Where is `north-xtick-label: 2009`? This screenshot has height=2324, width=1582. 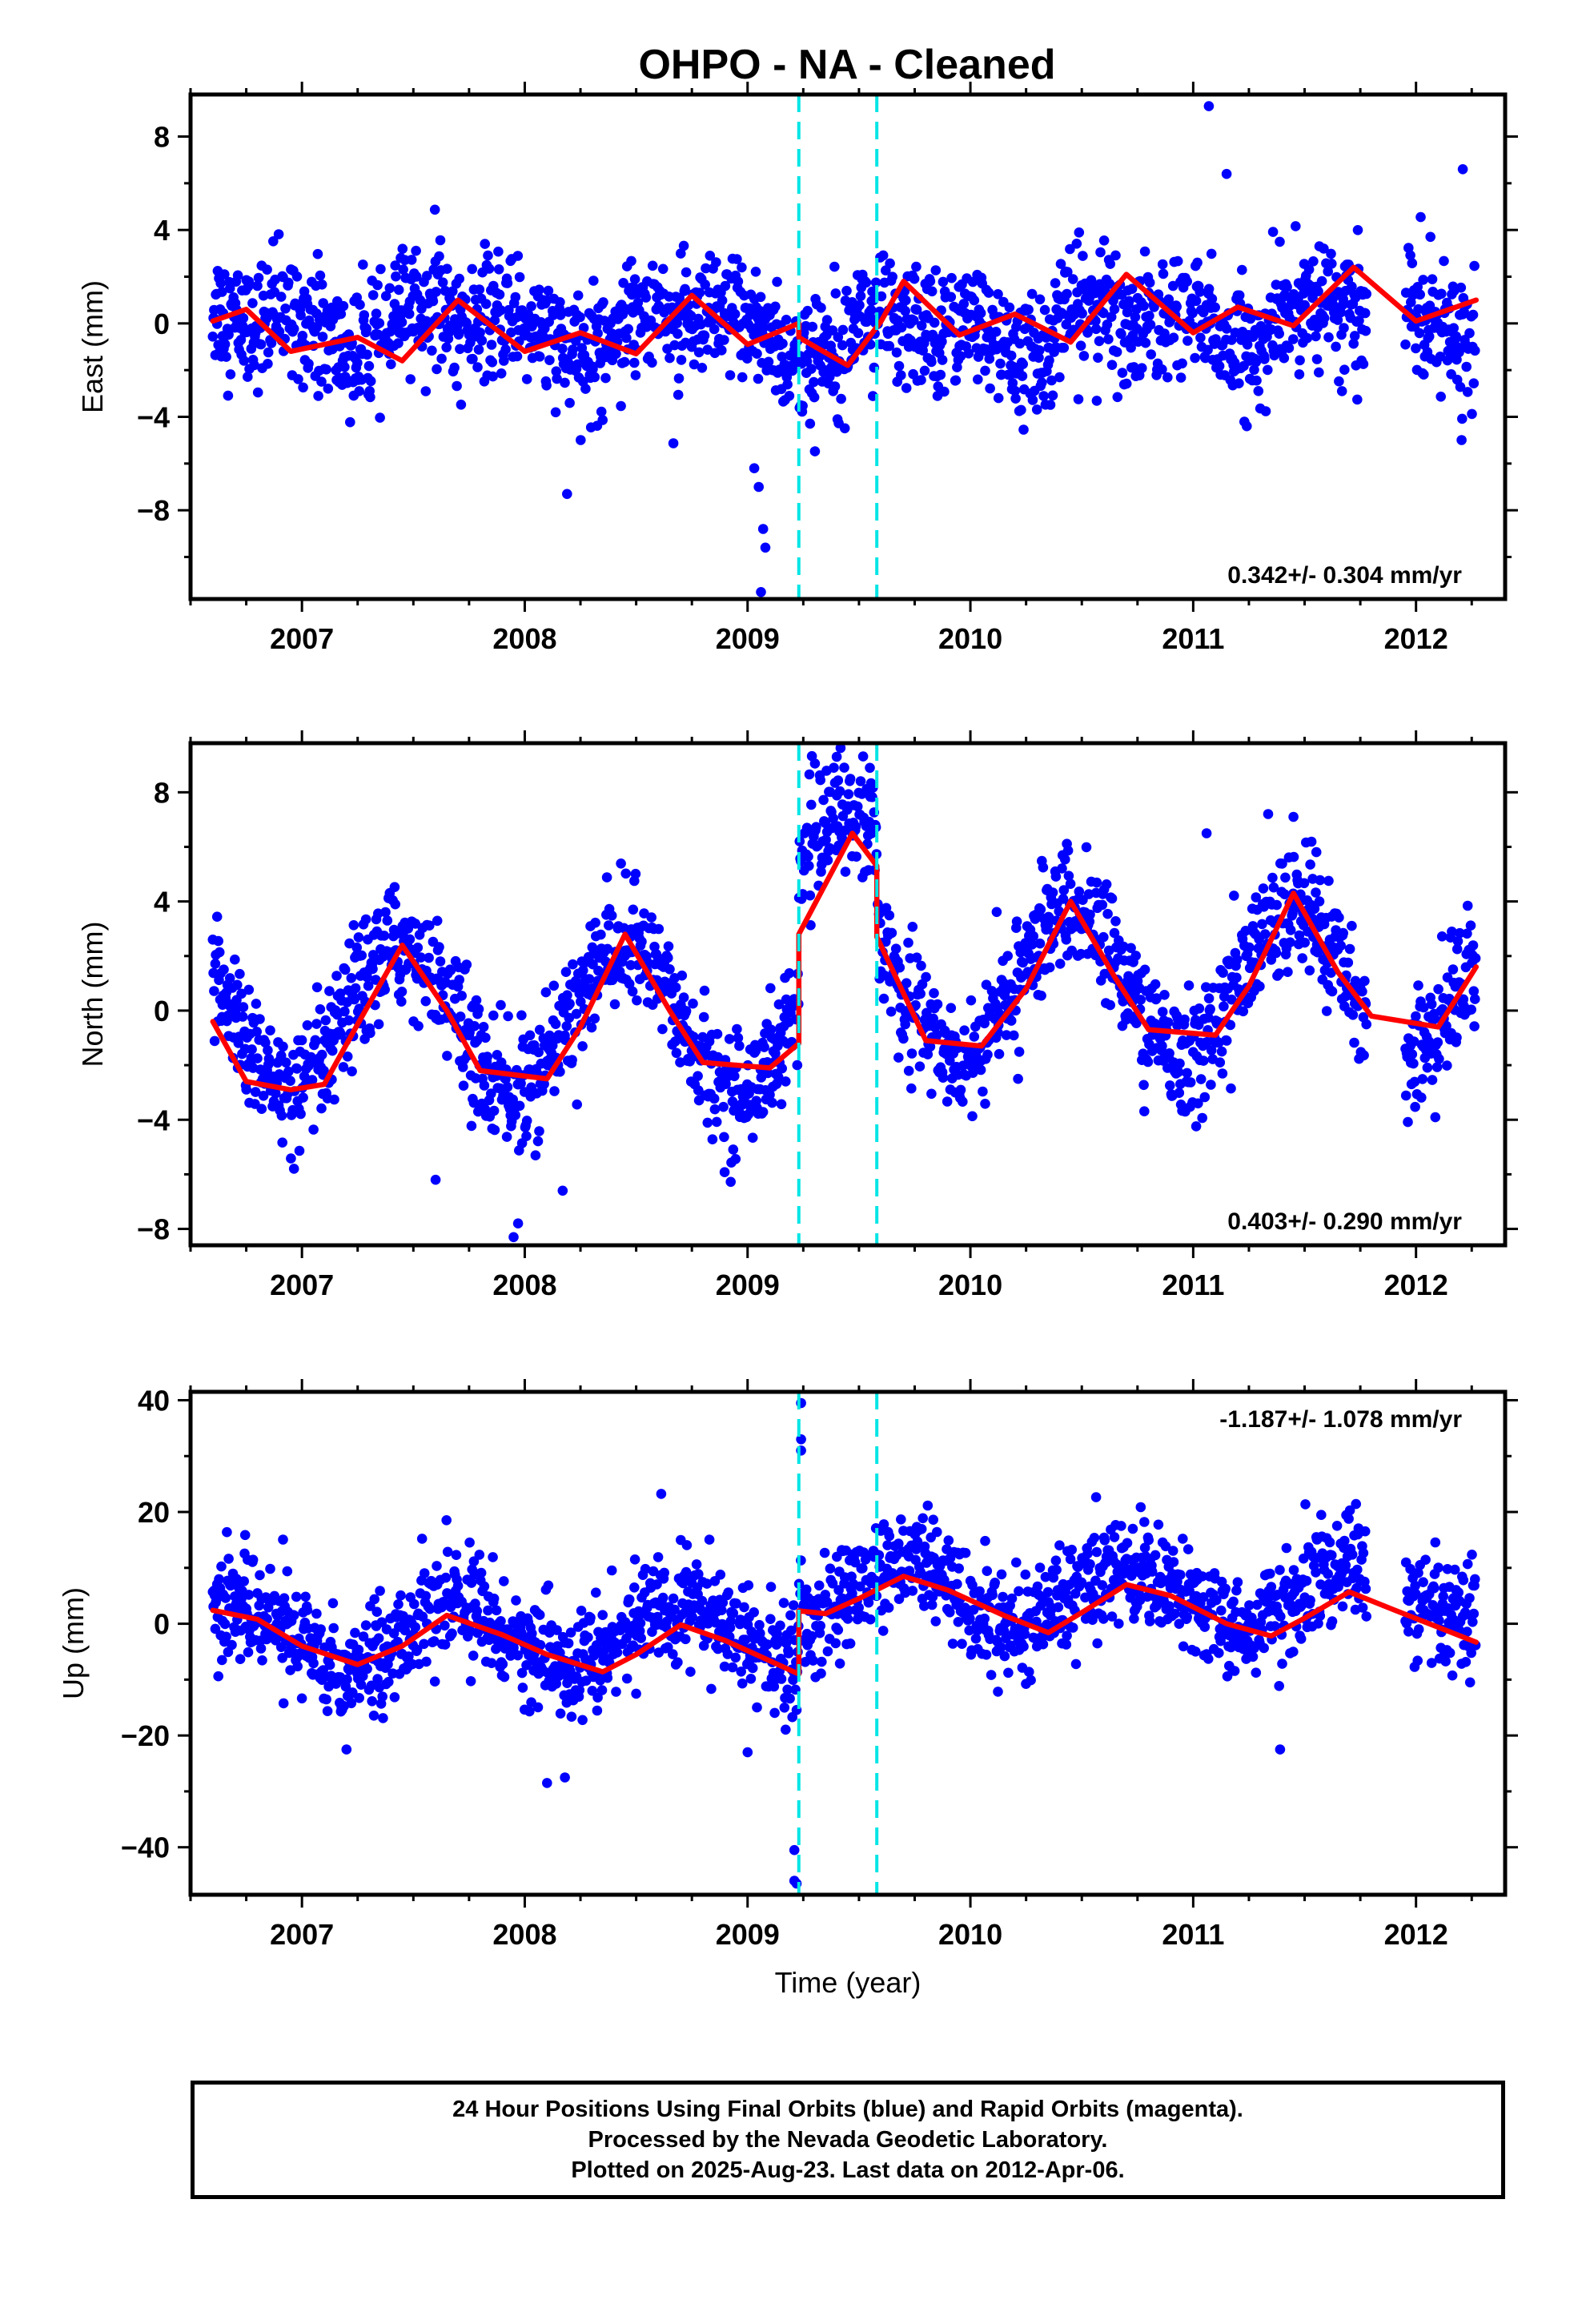 north-xtick-label: 2009 is located at coordinates (748, 1285).